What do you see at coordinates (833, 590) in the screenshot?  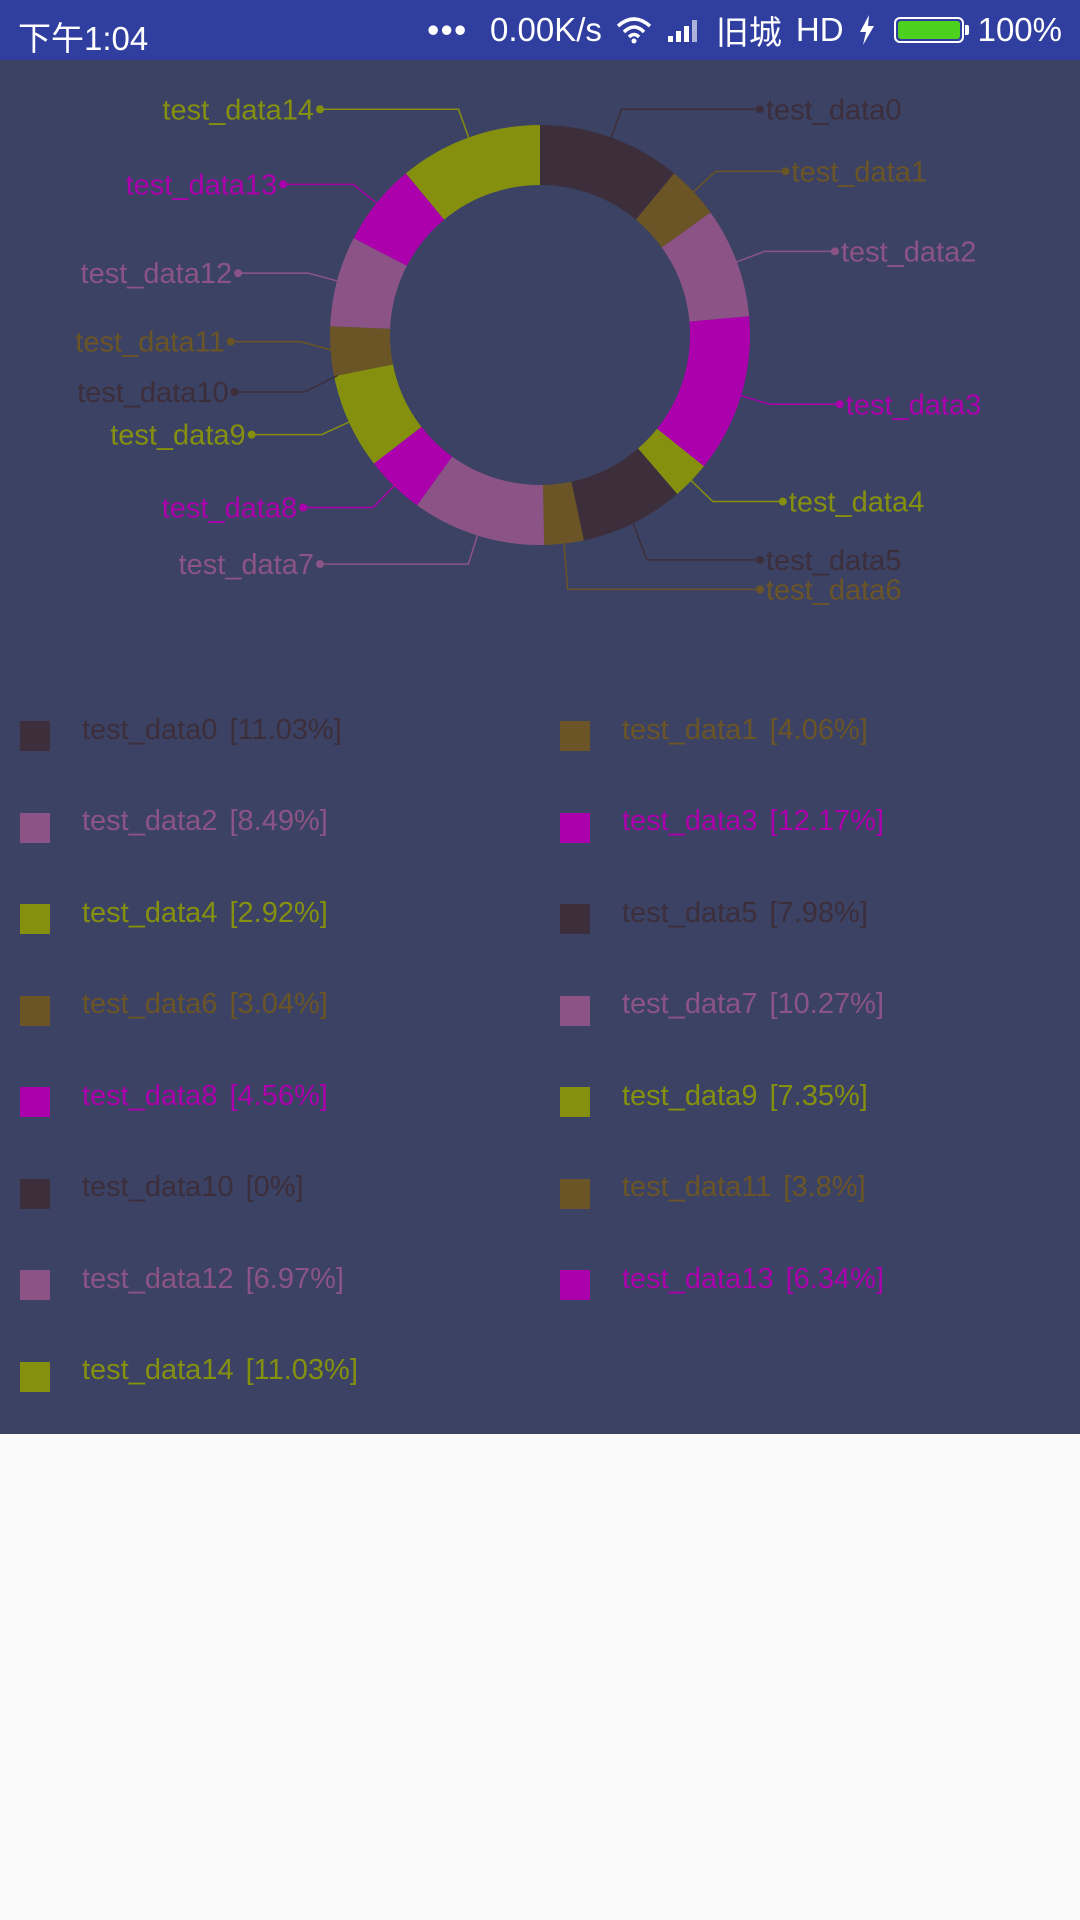 I see `slice-label-6: test_data6` at bounding box center [833, 590].